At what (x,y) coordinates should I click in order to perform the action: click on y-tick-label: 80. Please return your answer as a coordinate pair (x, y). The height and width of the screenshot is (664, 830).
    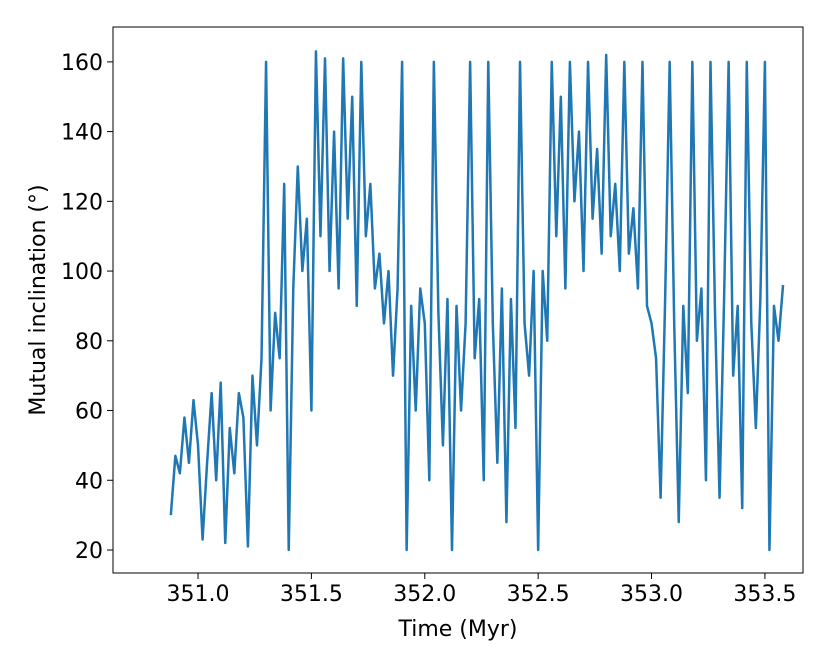
    Looking at the image, I should click on (89, 342).